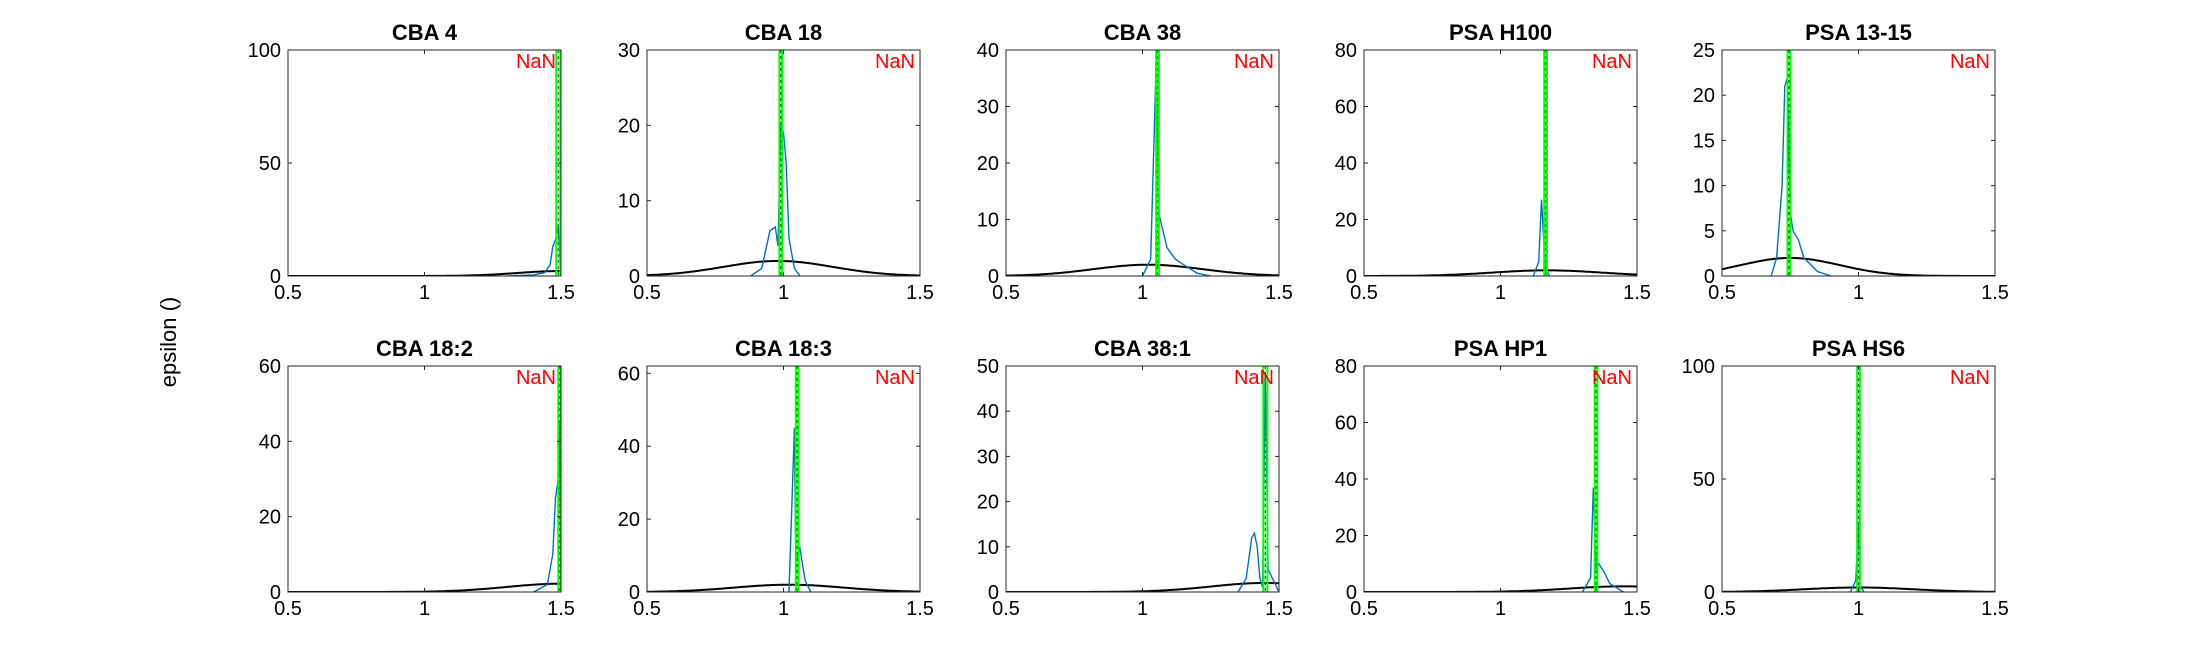 This screenshot has width=2189, height=659. I want to click on subplot-title: CBA 18:2, so click(424, 348).